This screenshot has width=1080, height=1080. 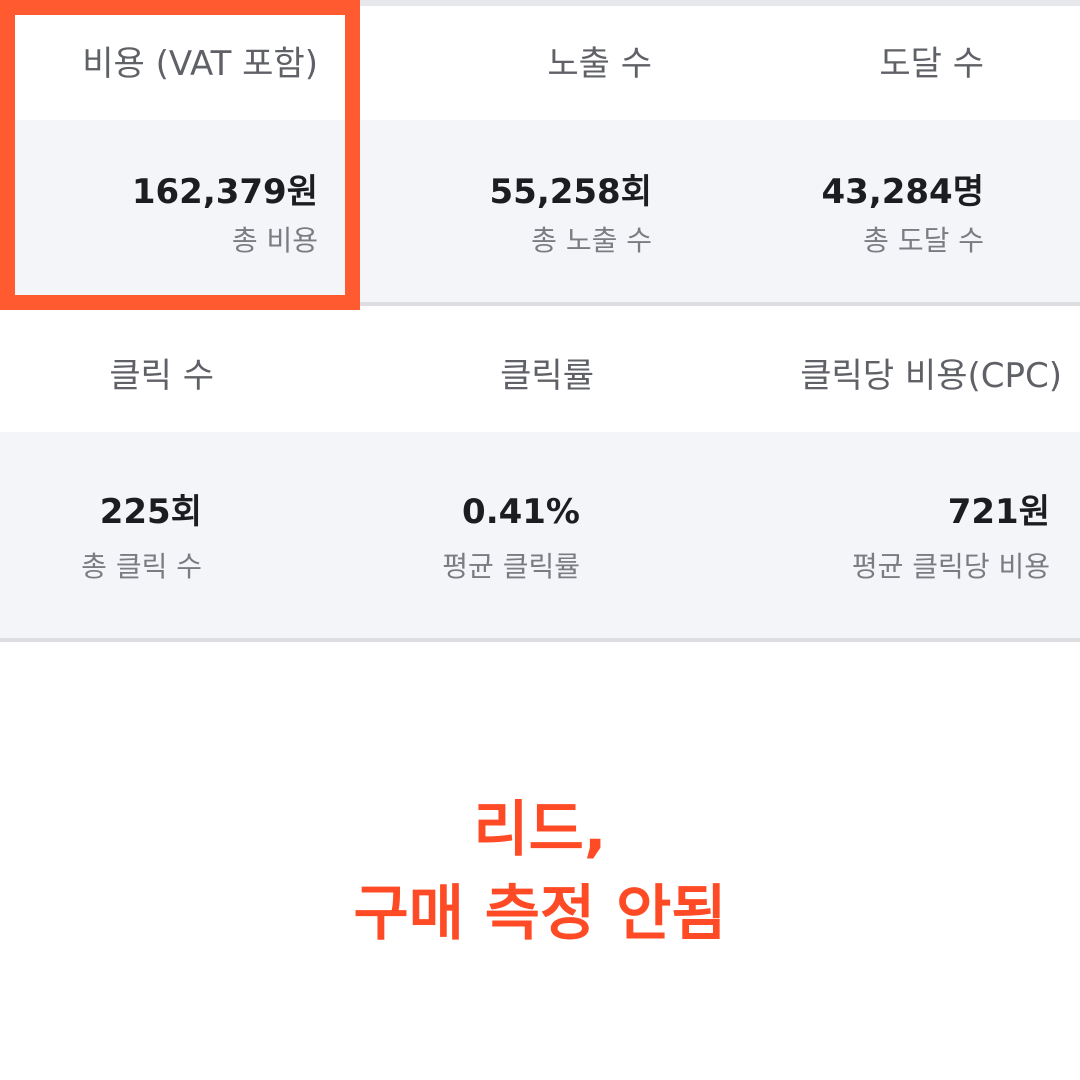 I want to click on value-ctr: 0.41%, so click(x=521, y=512).